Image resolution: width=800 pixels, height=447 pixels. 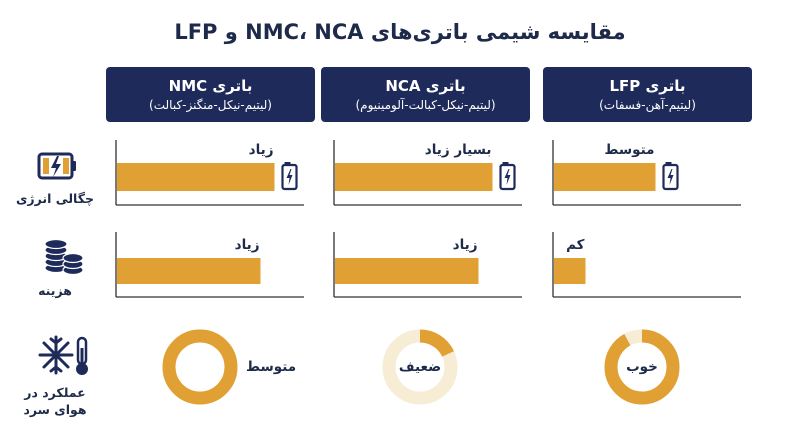 What do you see at coordinates (55, 290) in the screenshot?
I see `row-label-cost: هزینه` at bounding box center [55, 290].